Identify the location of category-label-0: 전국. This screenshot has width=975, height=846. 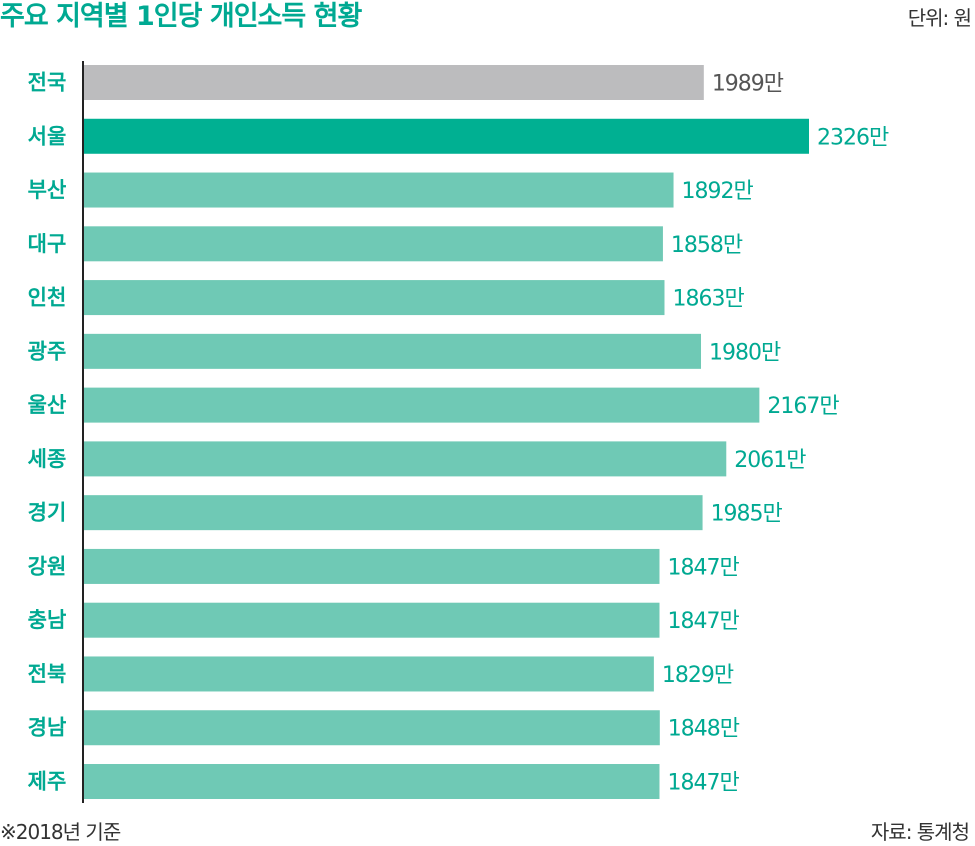
(47, 83).